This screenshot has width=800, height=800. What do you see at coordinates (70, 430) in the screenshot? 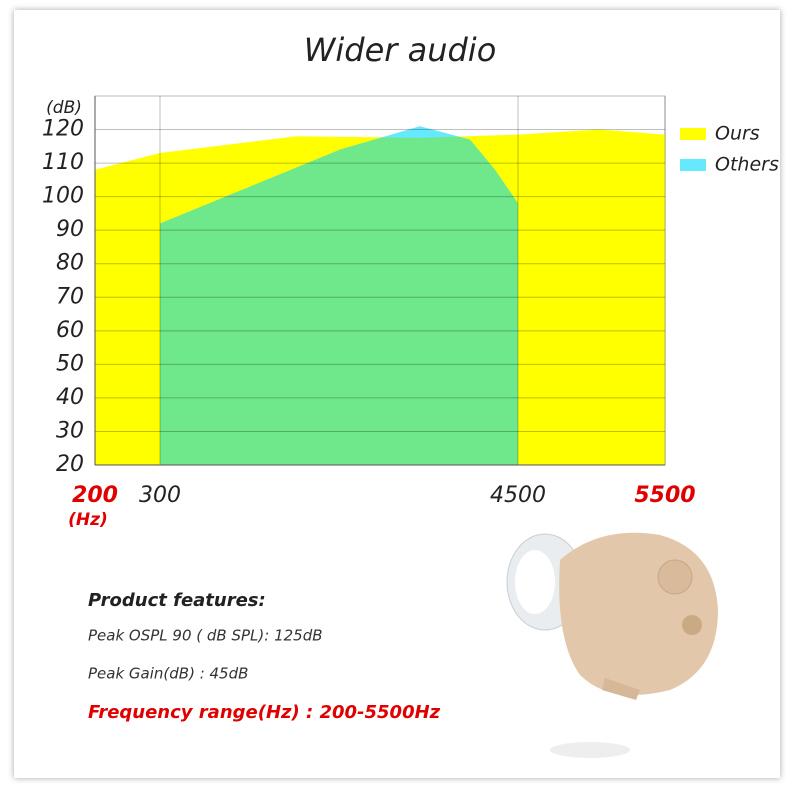
I see `y-tick-label: 30` at bounding box center [70, 430].